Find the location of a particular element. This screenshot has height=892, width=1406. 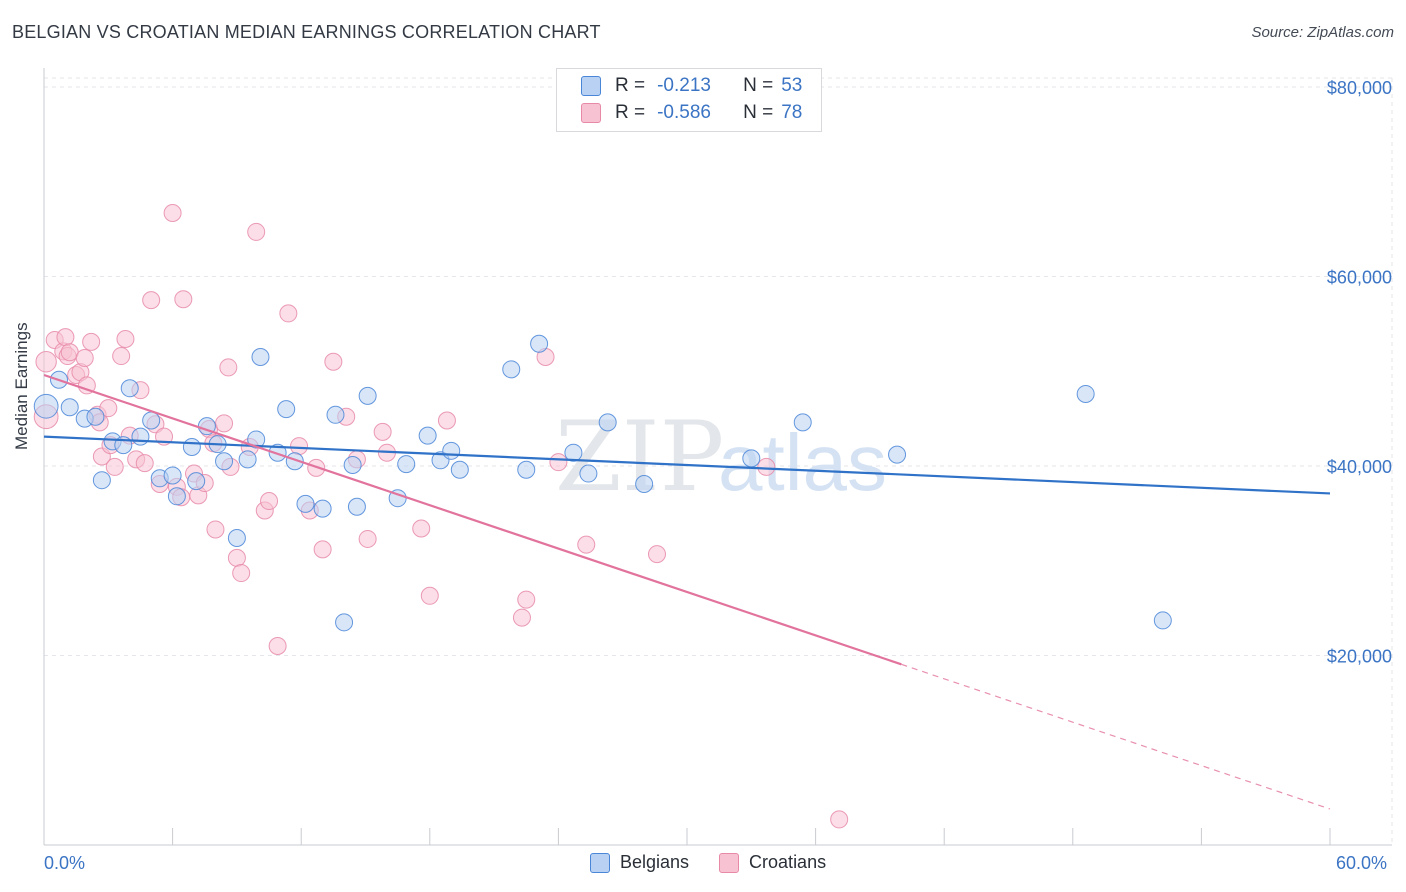

y-tick-labels: $20,000 $40,000 $60,000 $80,000 is located at coordinates (1359, 372).